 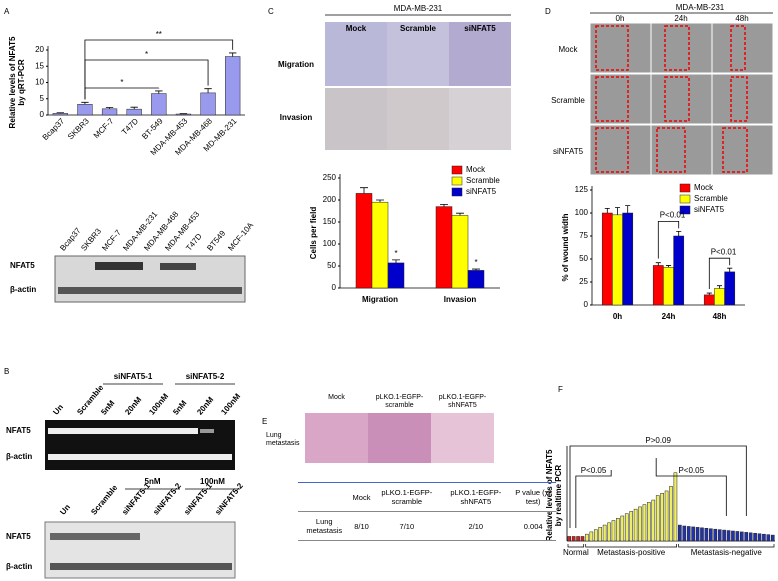 I want to click on y-tick-label: 50, so click(x=331, y=265).